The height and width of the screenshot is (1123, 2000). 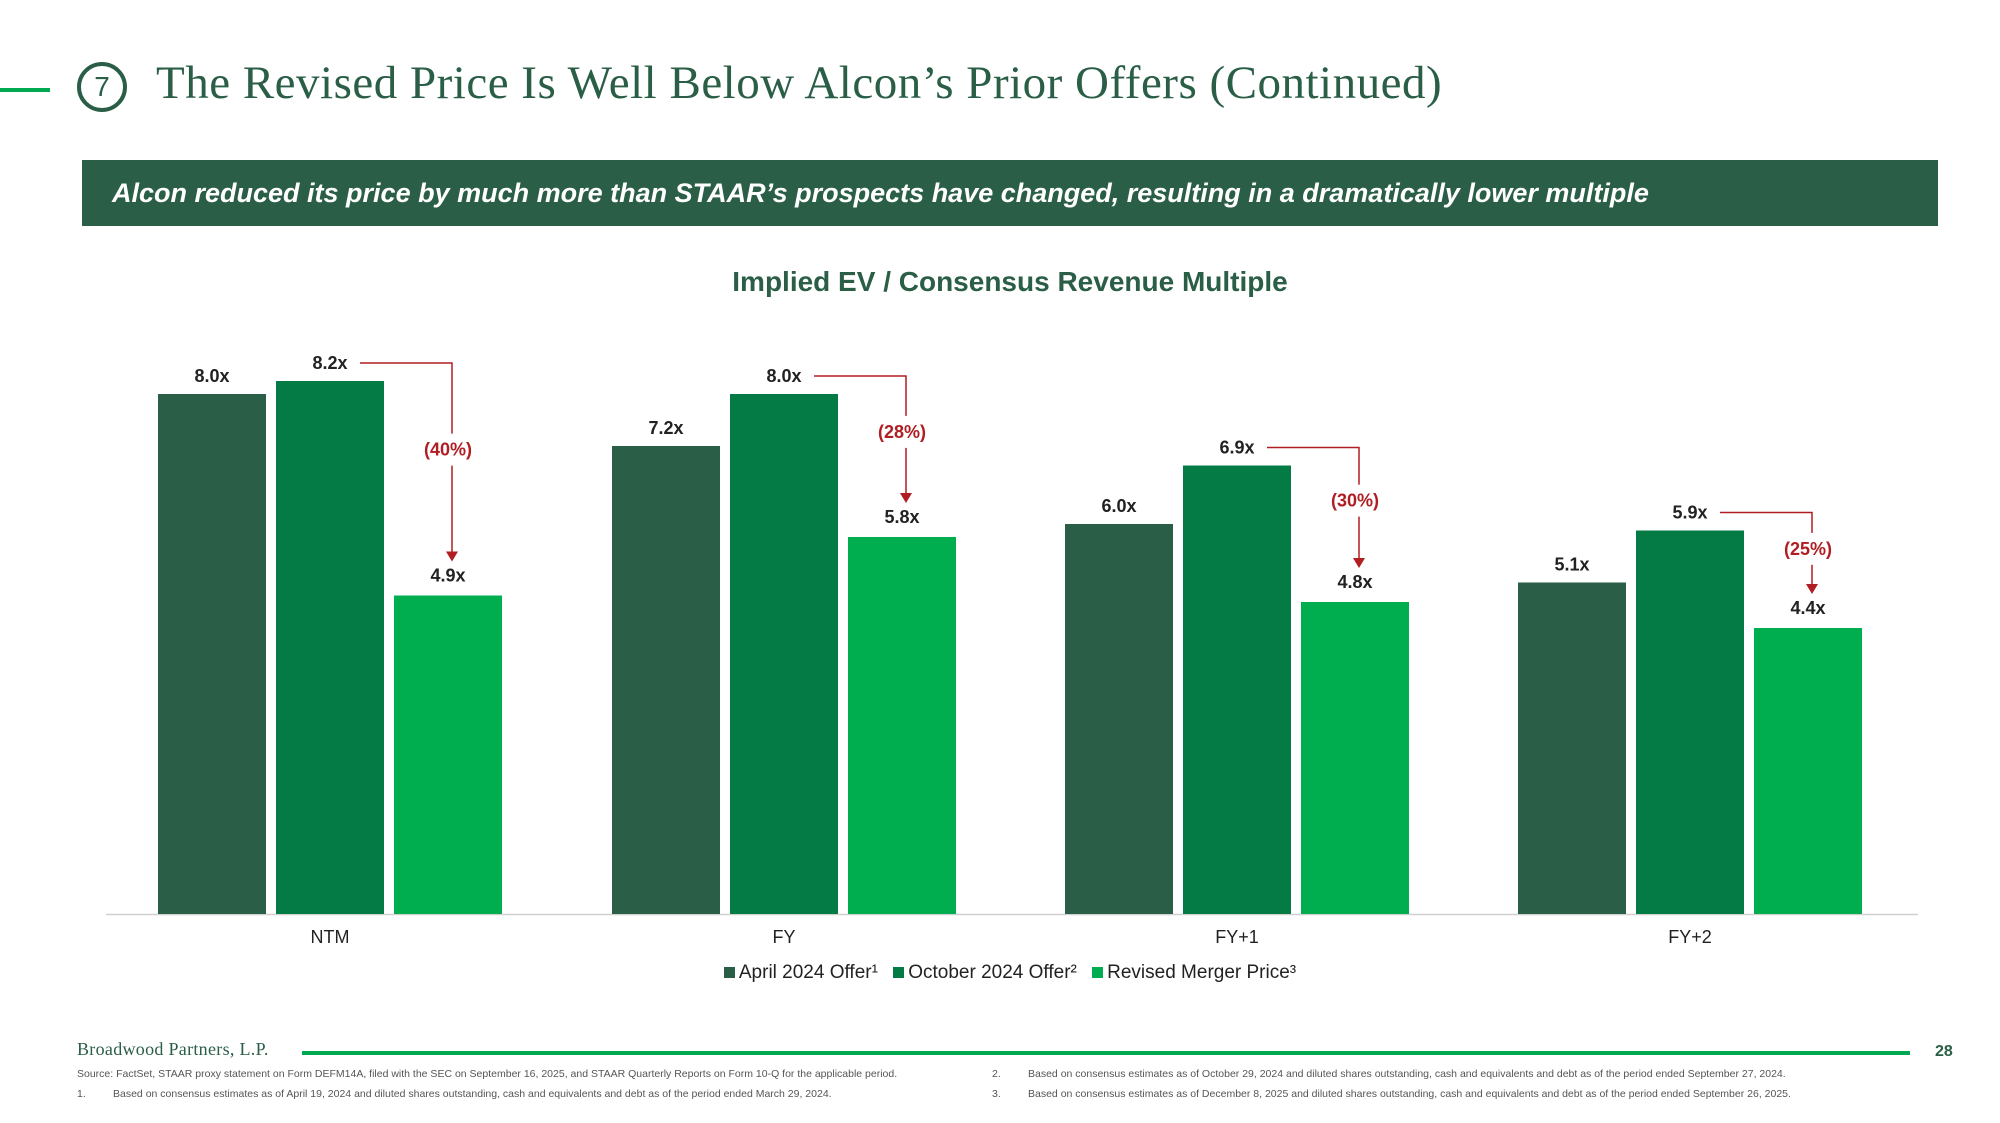 What do you see at coordinates (1812, 589) in the screenshot?
I see `reduction-arrowhead-fy2` at bounding box center [1812, 589].